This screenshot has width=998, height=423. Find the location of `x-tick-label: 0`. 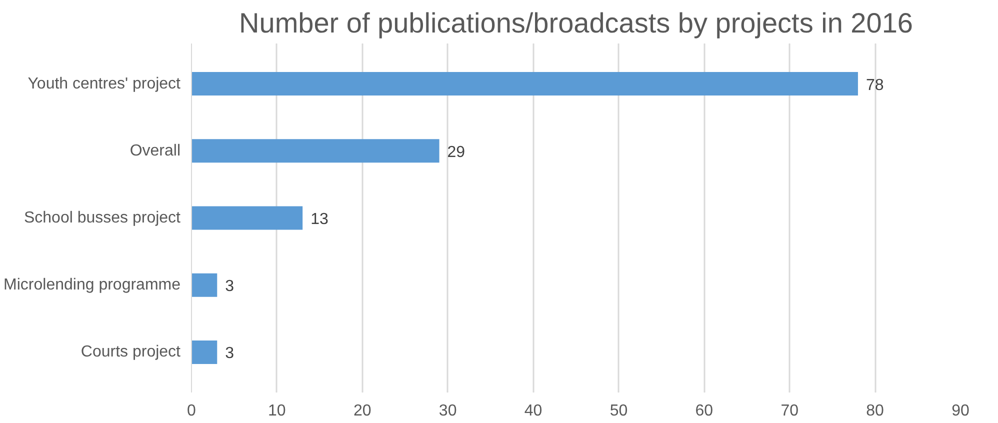

x-tick-label: 0 is located at coordinates (191, 411).